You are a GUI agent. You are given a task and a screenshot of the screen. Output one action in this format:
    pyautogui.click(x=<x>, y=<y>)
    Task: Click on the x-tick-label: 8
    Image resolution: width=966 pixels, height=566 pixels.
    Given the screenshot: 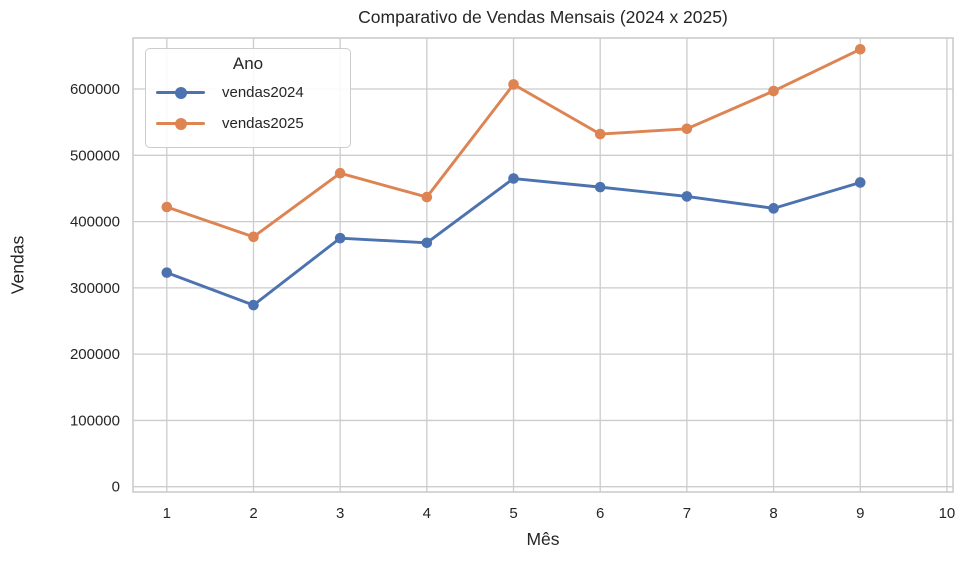 What is the action you would take?
    pyautogui.click(x=773, y=513)
    